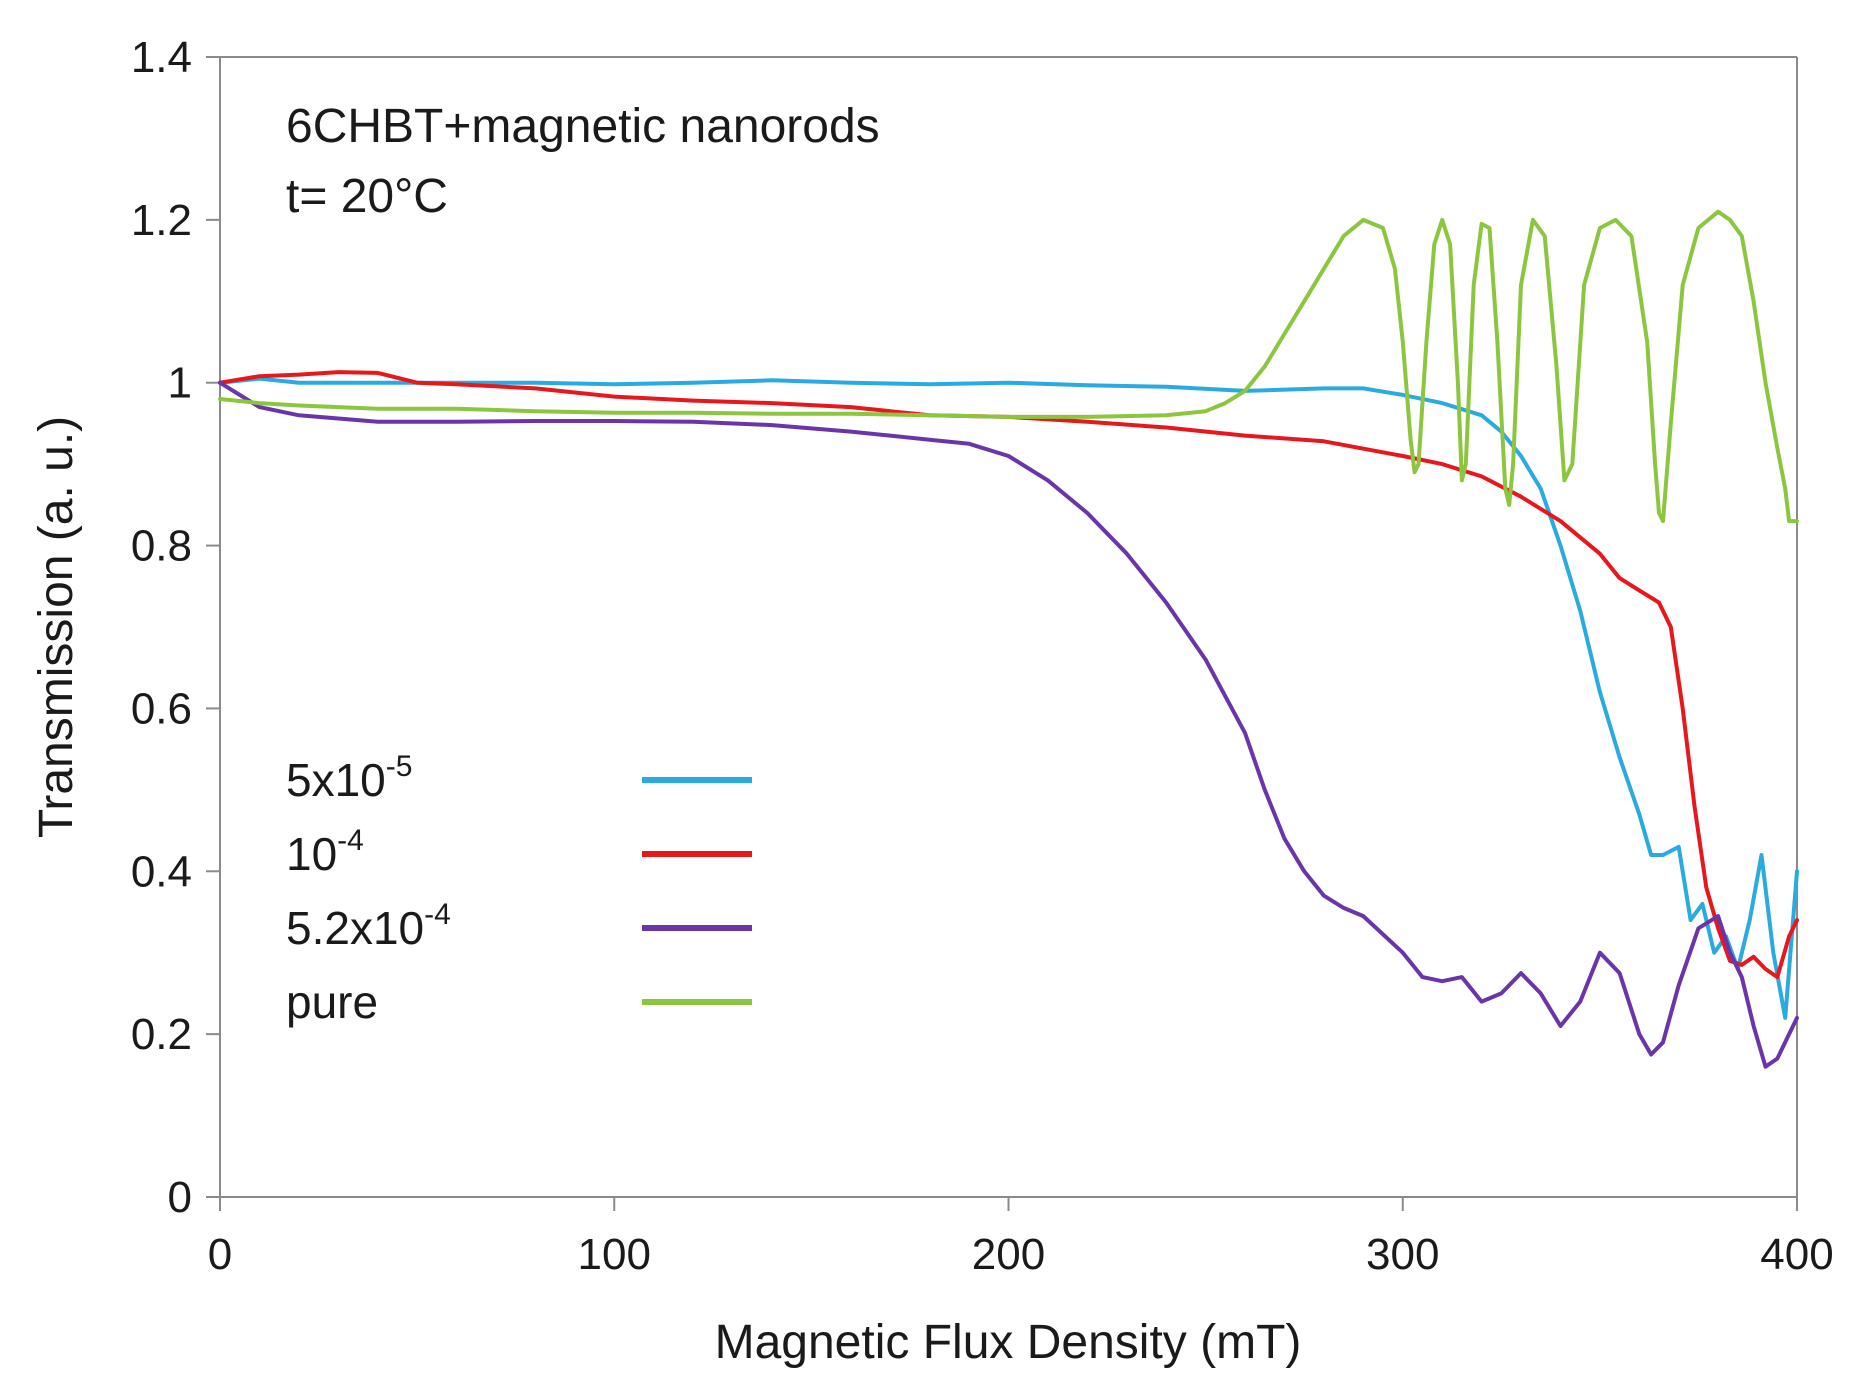 This screenshot has height=1384, width=1864. What do you see at coordinates (56, 627) in the screenshot?
I see `y-axis-label: Transmission (a. u.)` at bounding box center [56, 627].